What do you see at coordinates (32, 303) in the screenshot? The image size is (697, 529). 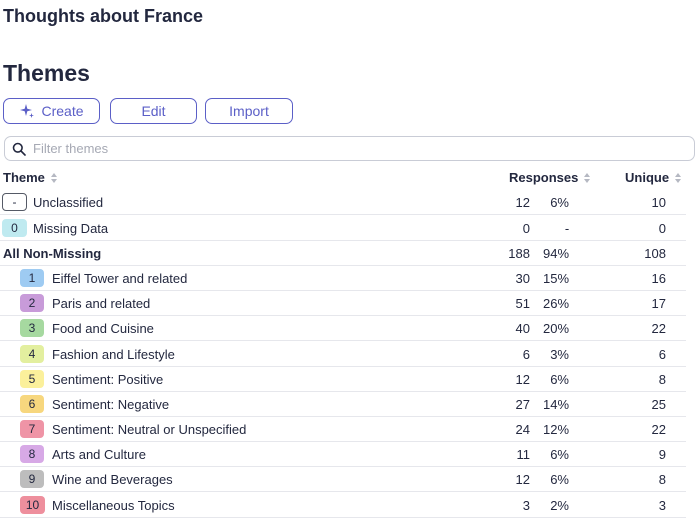 I see `theme-code-badge: 2` at bounding box center [32, 303].